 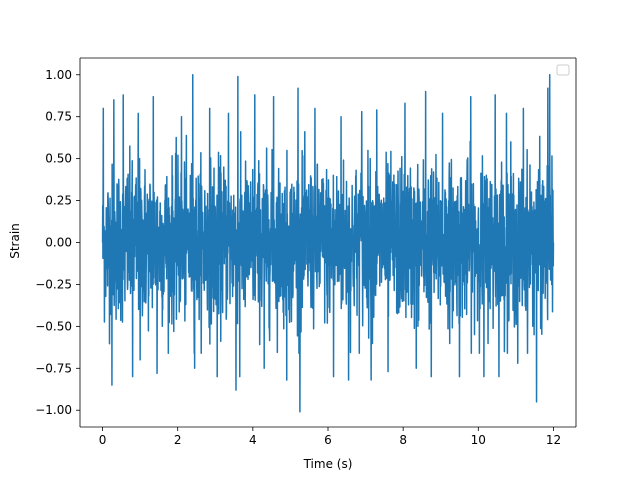 I want to click on x-tick-label: 10, so click(x=478, y=440).